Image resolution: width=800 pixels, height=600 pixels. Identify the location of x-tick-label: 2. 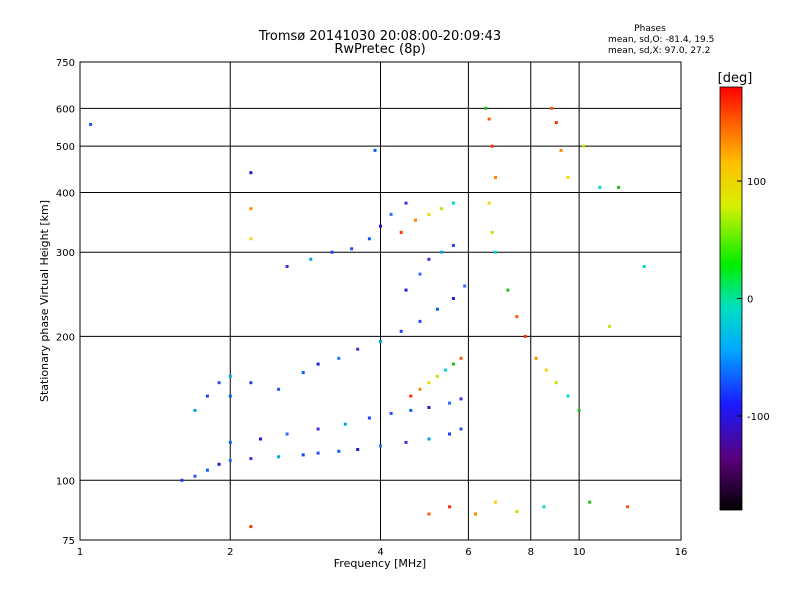
(230, 552).